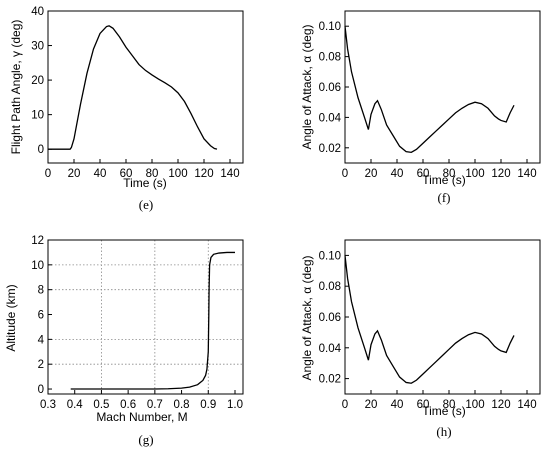  What do you see at coordinates (37, 47) in the screenshot?
I see `panel-e-y-tick-label: 30` at bounding box center [37, 47].